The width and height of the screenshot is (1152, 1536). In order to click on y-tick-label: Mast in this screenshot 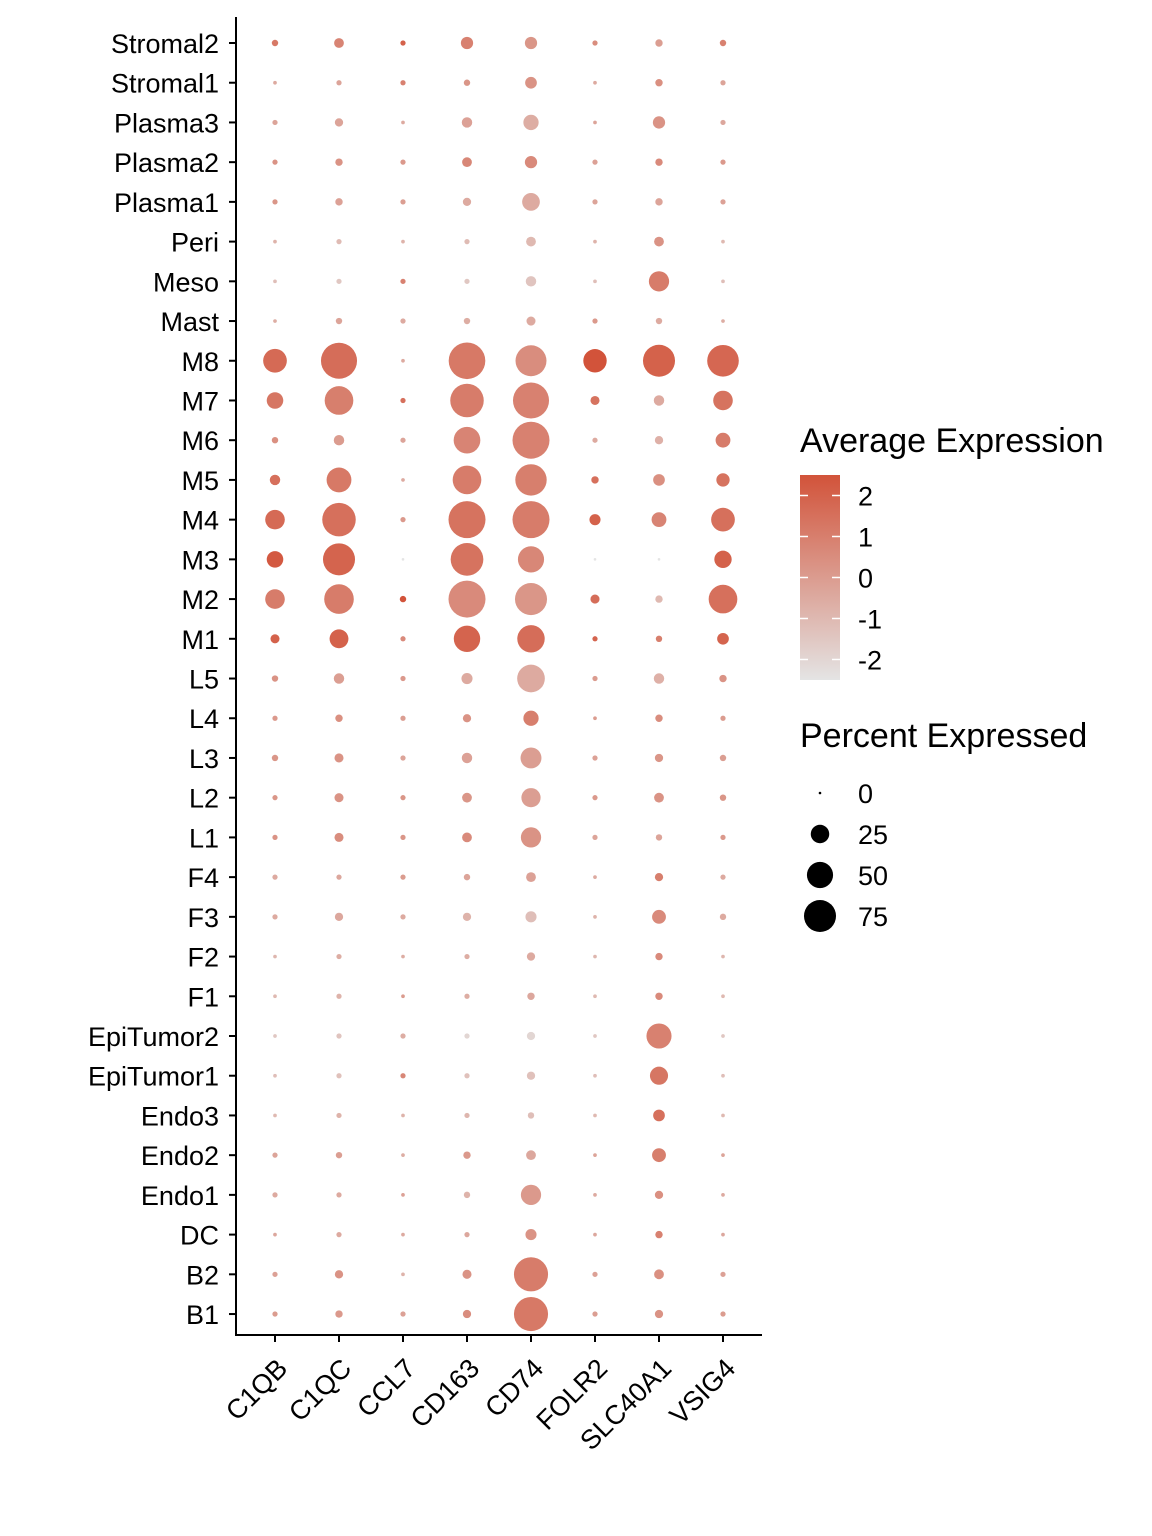, I will do `click(189, 322)`.